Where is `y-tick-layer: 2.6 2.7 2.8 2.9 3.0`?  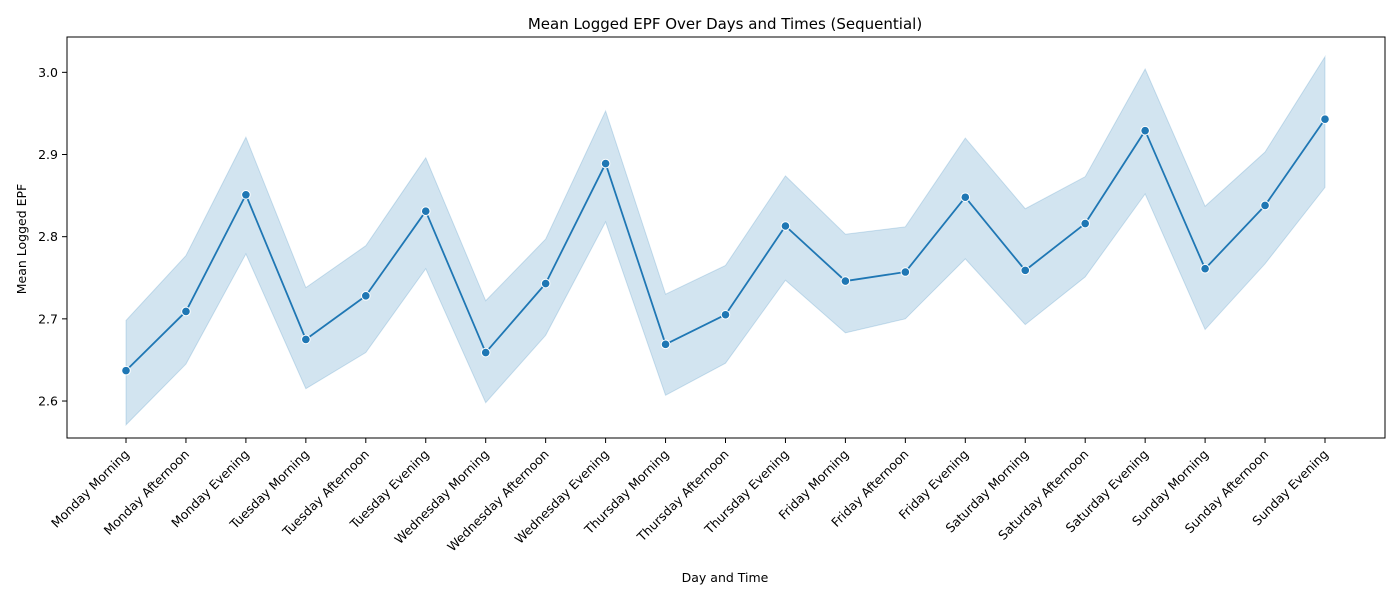 y-tick-layer: 2.6 2.7 2.8 2.9 3.0 is located at coordinates (52, 237).